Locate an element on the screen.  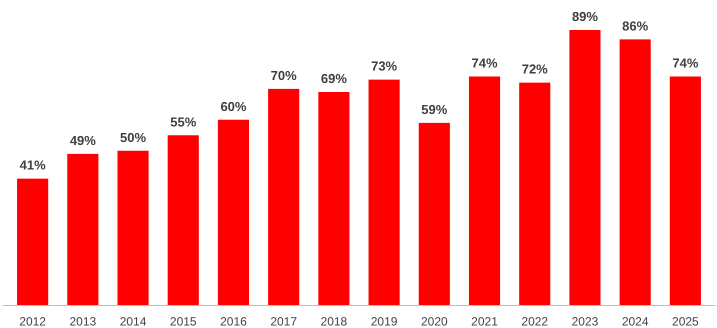
data-label: 70% is located at coordinates (284, 75).